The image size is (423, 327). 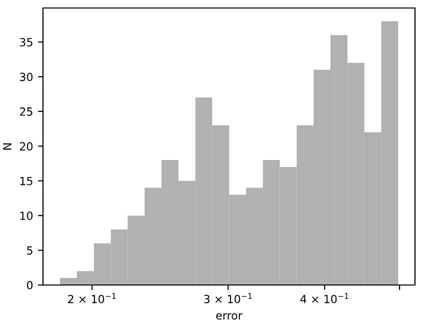 I want to click on x-axis-title: error, so click(x=229, y=316).